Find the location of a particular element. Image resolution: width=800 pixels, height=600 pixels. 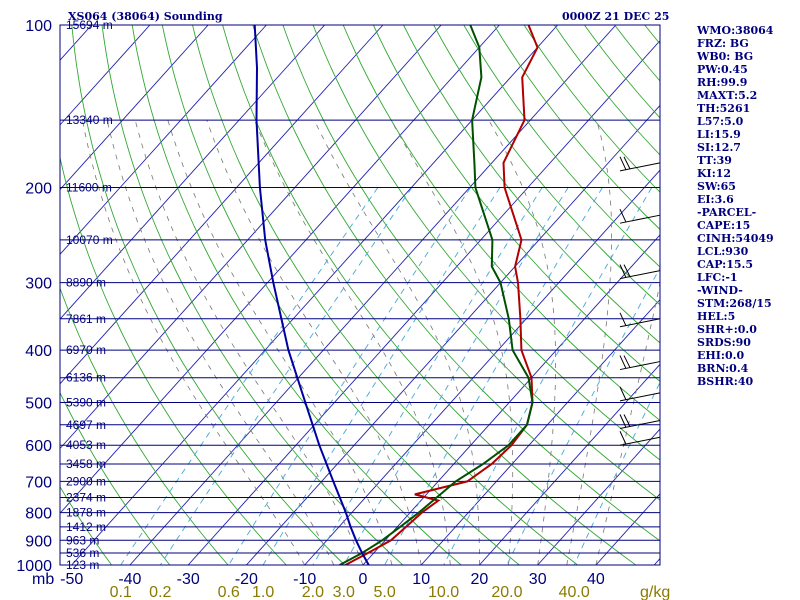

index-row: SW:65 is located at coordinates (716, 186).